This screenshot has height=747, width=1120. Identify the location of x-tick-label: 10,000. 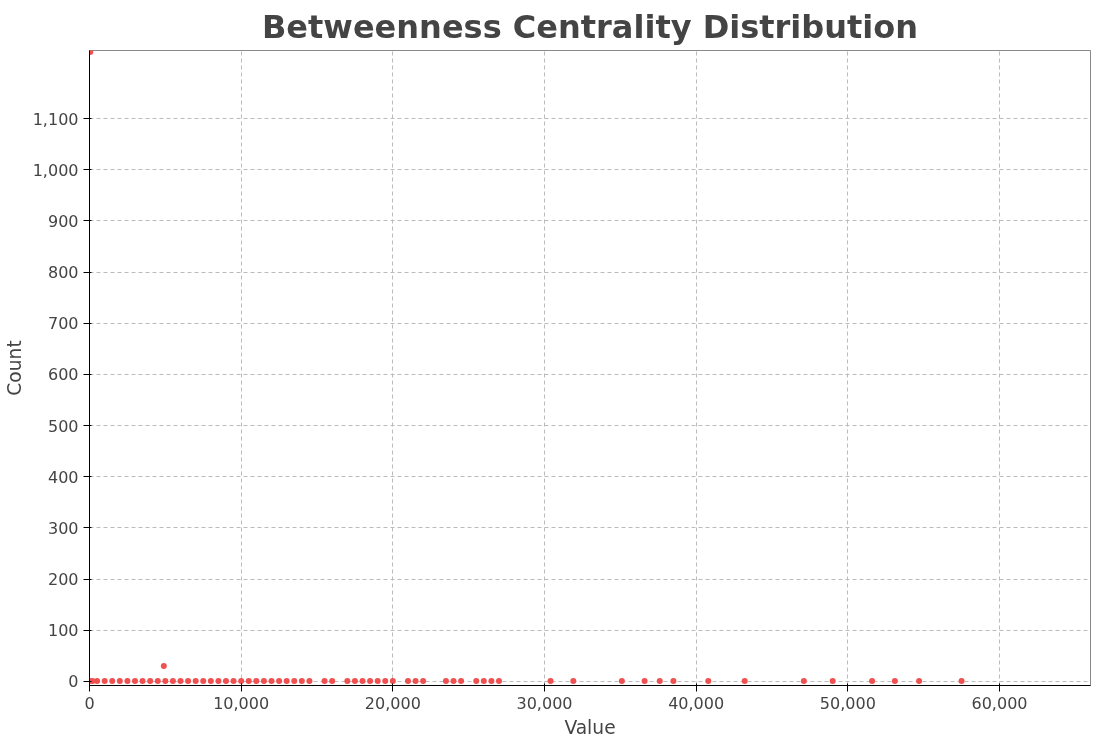
(241, 703).